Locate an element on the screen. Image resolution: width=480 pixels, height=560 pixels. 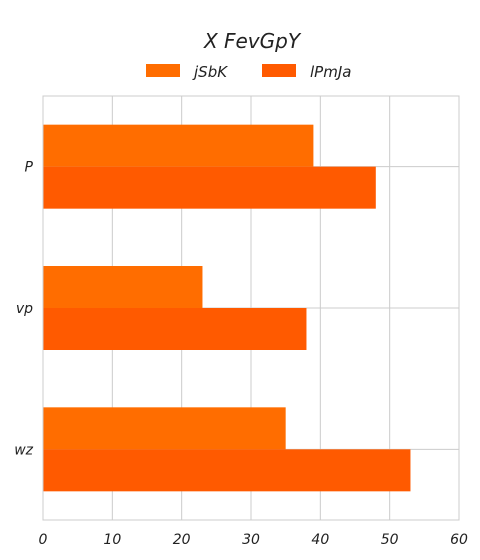
bar-lpmja-vp is located at coordinates (175, 329).